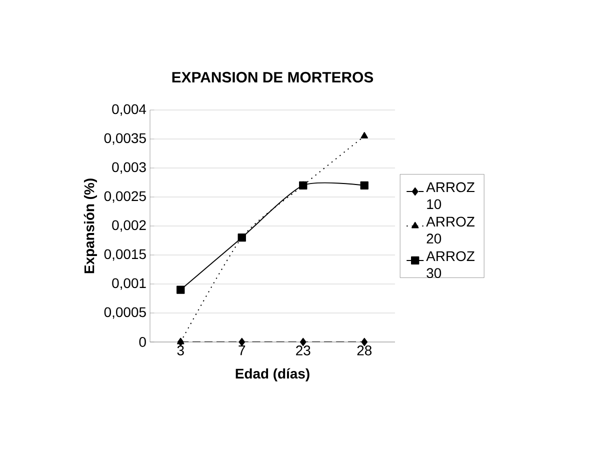 This screenshot has height=453, width=590. Describe the element at coordinates (125, 139) in the screenshot. I see `y-tick-label: 0,0035` at that location.